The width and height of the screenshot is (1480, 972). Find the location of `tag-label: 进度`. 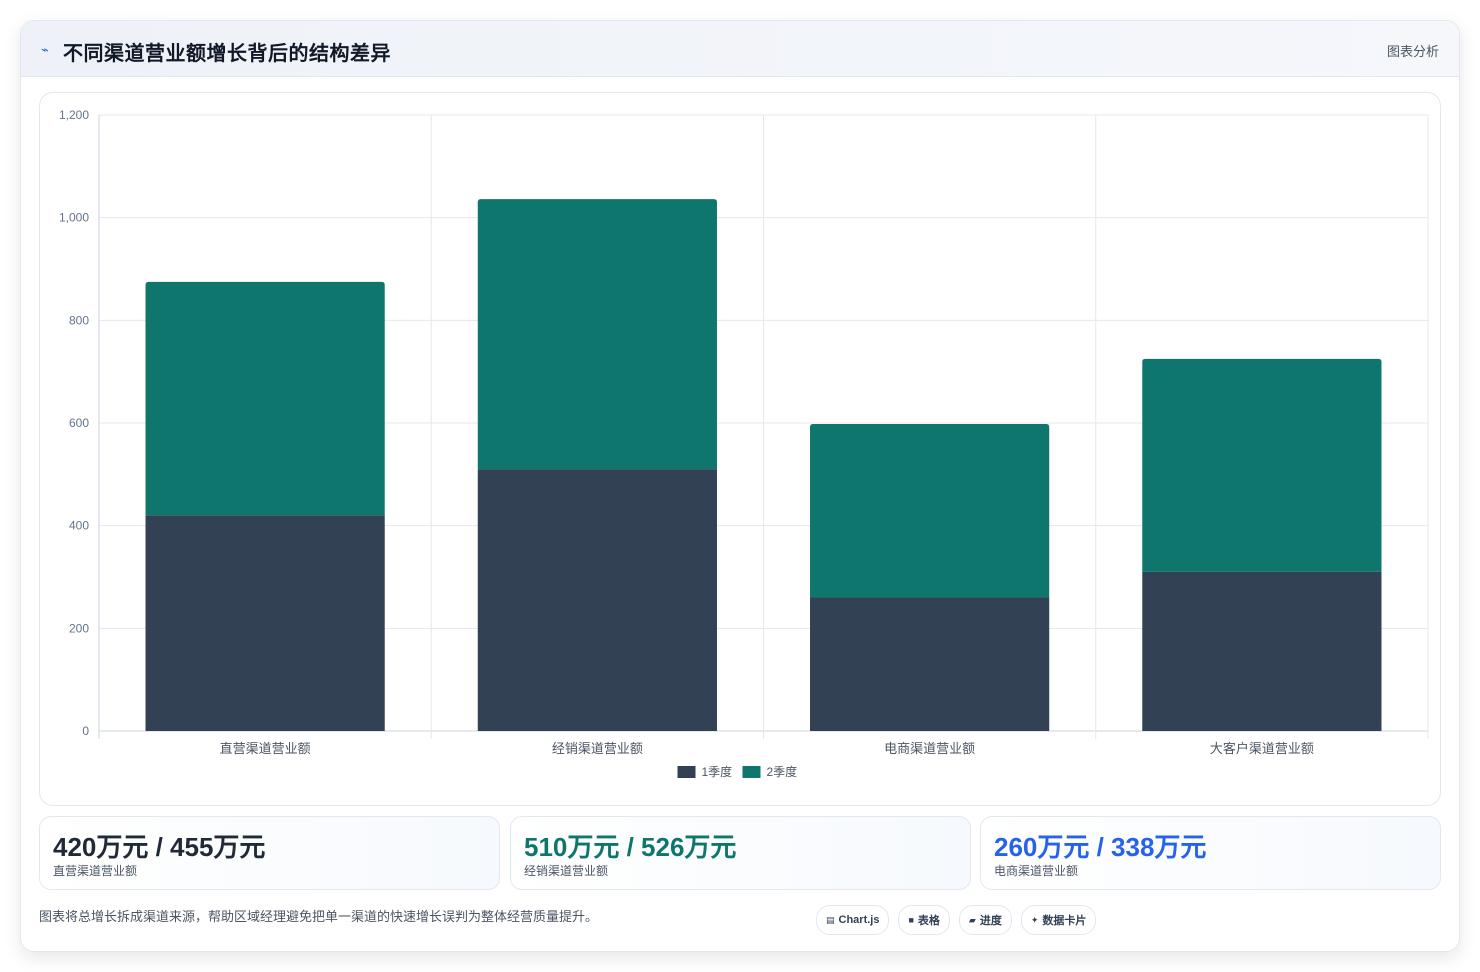

tag-label: 进度 is located at coordinates (990, 921).